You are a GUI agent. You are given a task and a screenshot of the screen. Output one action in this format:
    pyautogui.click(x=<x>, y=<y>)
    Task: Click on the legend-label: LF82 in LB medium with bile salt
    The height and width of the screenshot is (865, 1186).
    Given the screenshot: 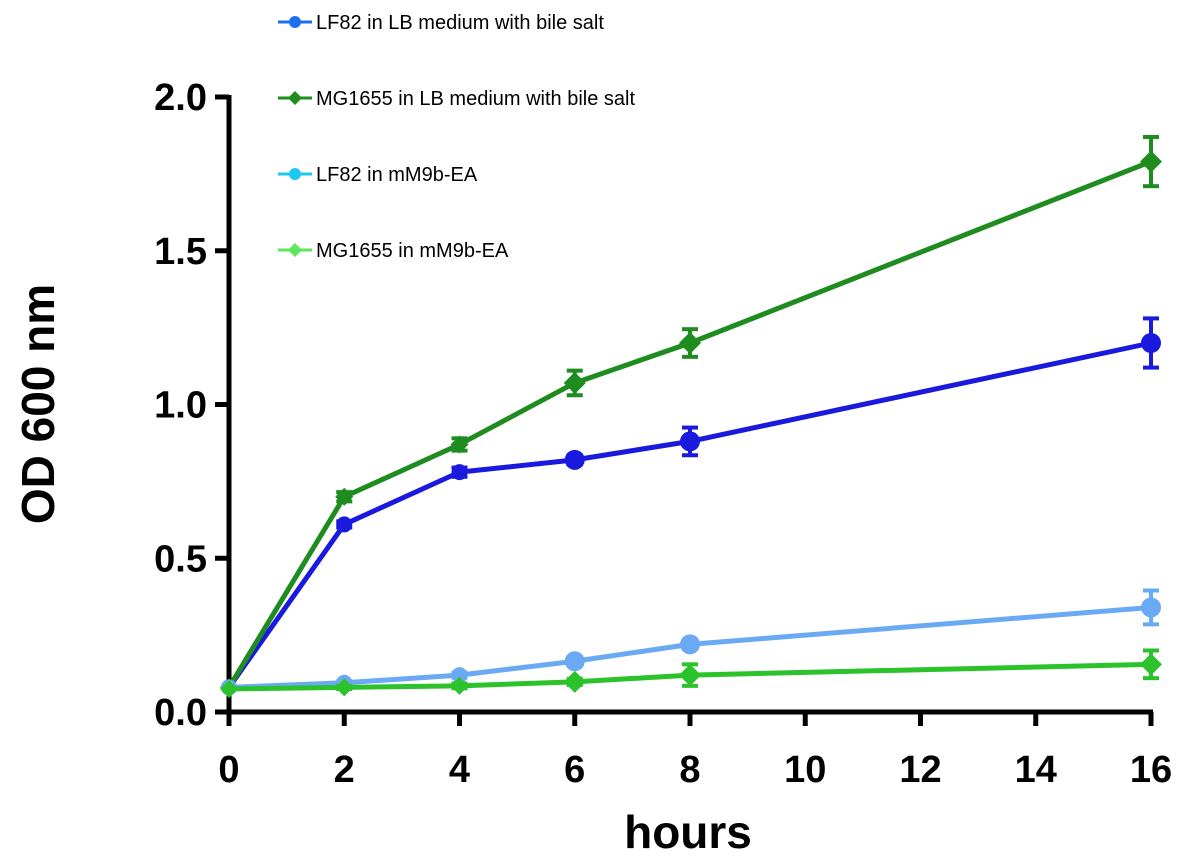 What is the action you would take?
    pyautogui.click(x=460, y=23)
    